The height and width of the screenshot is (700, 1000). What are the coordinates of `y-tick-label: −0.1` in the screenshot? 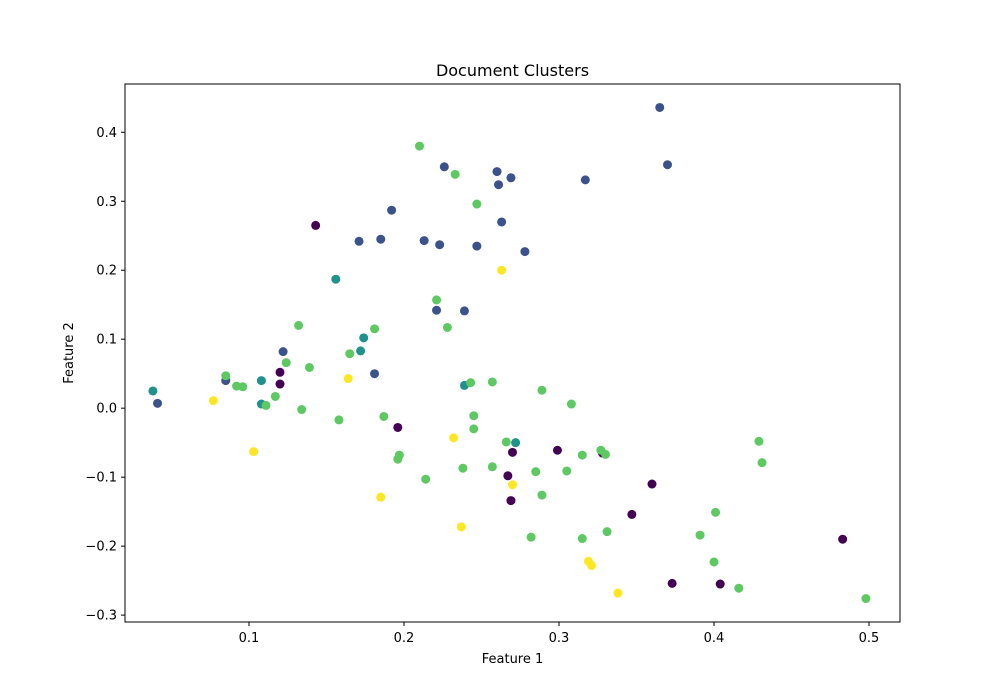 It's located at (101, 478).